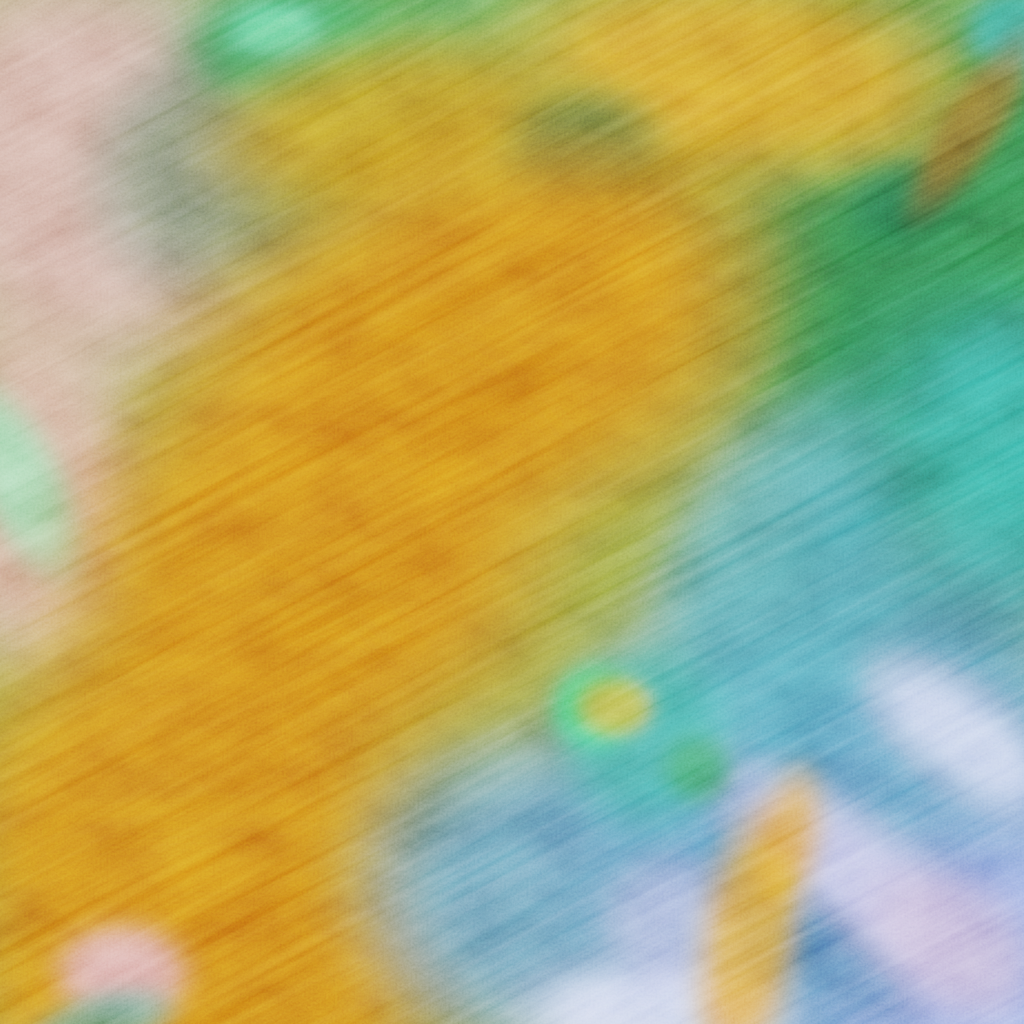 This screenshot has height=1024, width=1024. I want to click on region-orange-arm-top, so click(389, 128).